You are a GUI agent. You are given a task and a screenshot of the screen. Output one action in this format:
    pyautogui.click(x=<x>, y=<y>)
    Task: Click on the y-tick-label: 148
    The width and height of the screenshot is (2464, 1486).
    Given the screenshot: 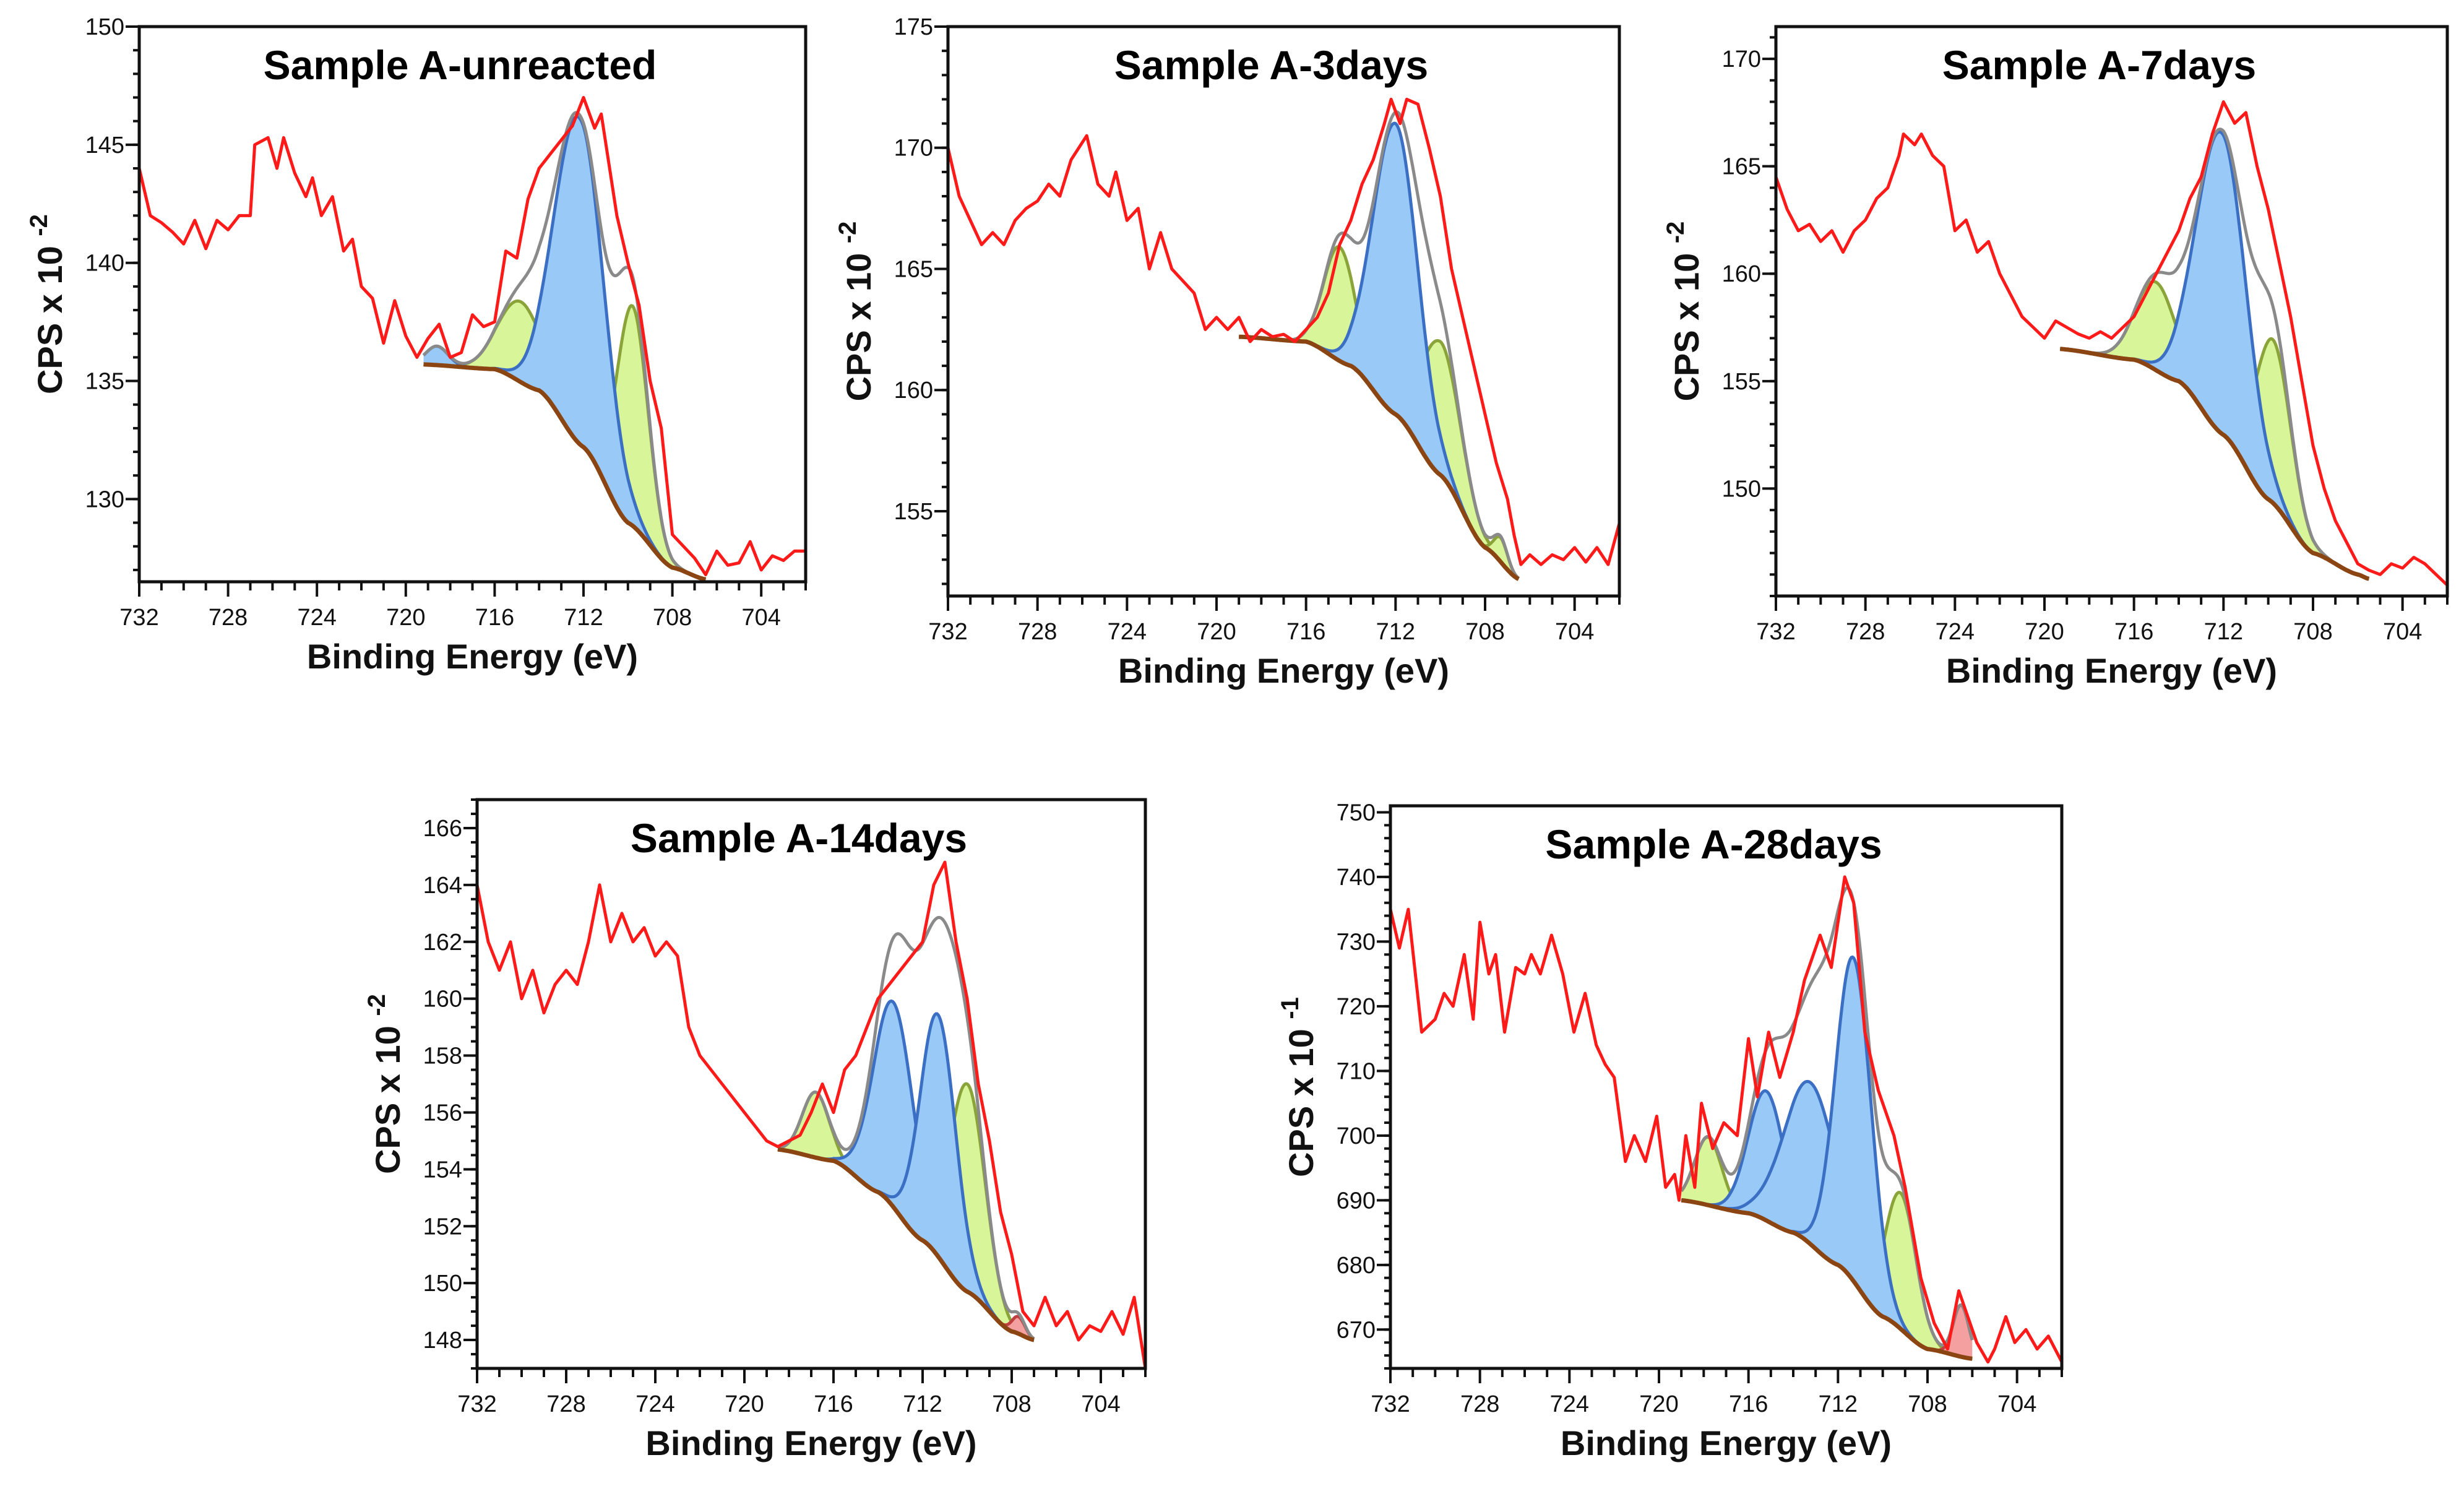 What is the action you would take?
    pyautogui.click(x=442, y=1341)
    